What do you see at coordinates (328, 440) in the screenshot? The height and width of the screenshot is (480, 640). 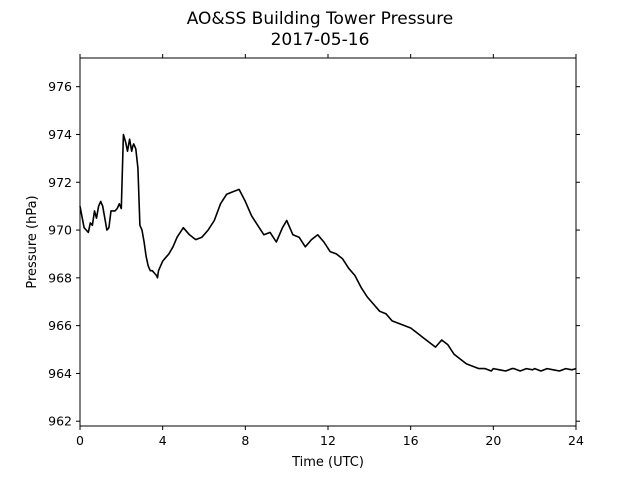 I see `x-tick-label: 12` at bounding box center [328, 440].